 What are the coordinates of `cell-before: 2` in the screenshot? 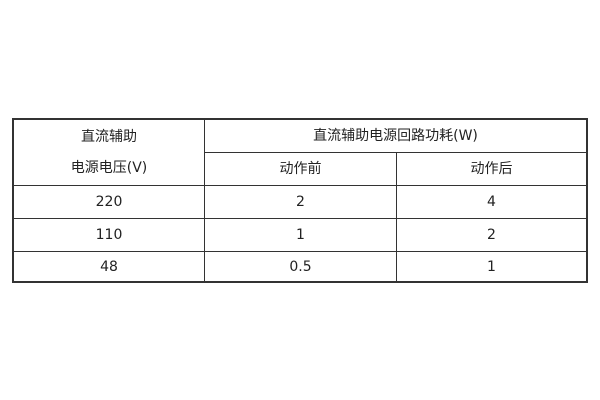 It's located at (300, 202).